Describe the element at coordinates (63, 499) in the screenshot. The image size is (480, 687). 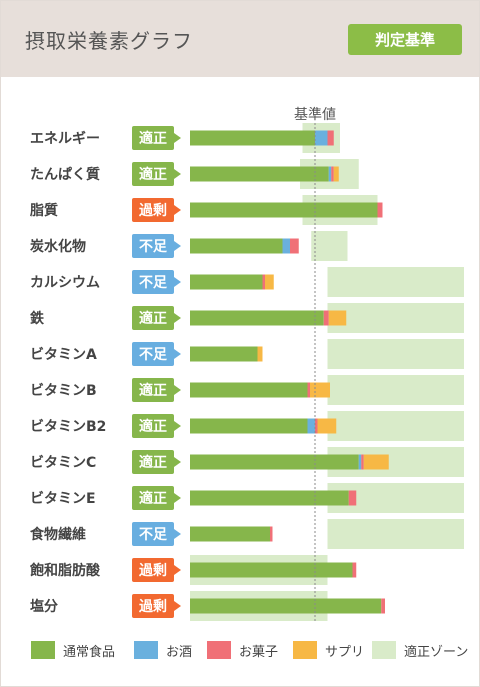
I see `nutrient-label: ビタミンE` at that location.